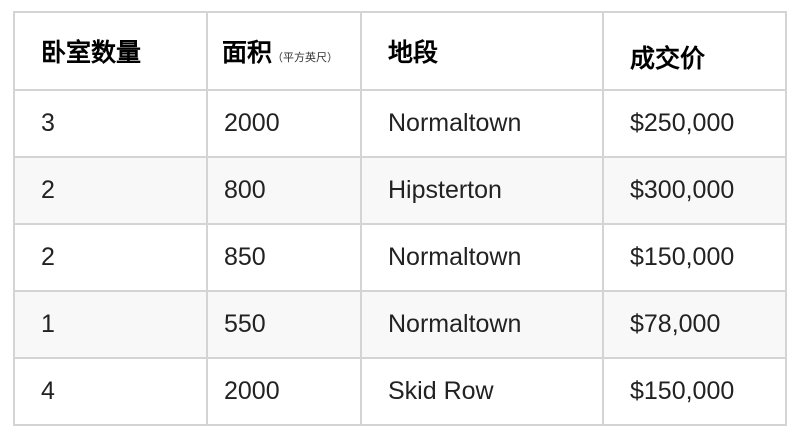  What do you see at coordinates (284, 324) in the screenshot?
I see `cell-area: 550` at bounding box center [284, 324].